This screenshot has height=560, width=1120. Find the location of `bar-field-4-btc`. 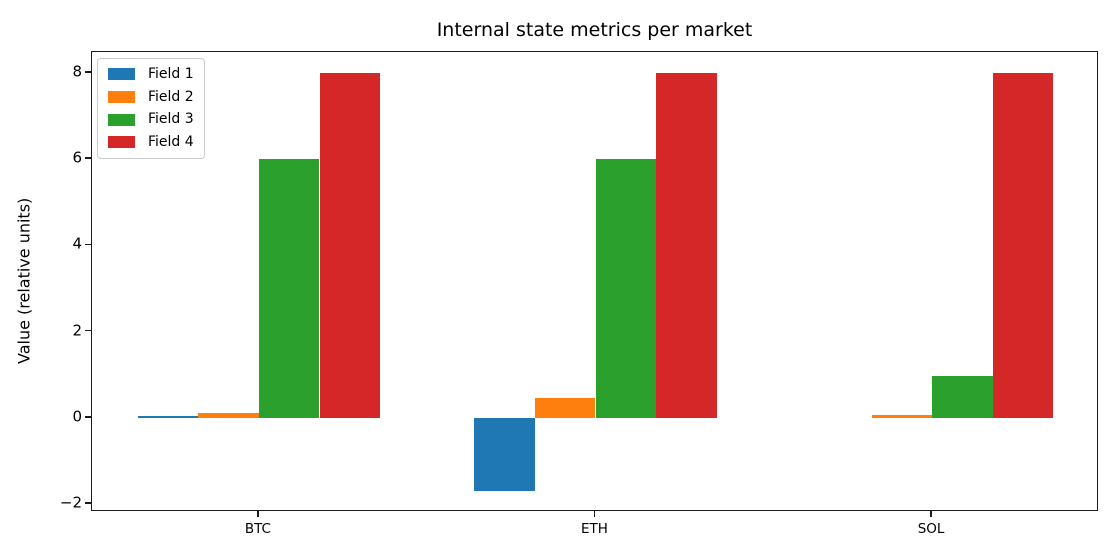

bar-field-4-btc is located at coordinates (350, 245).